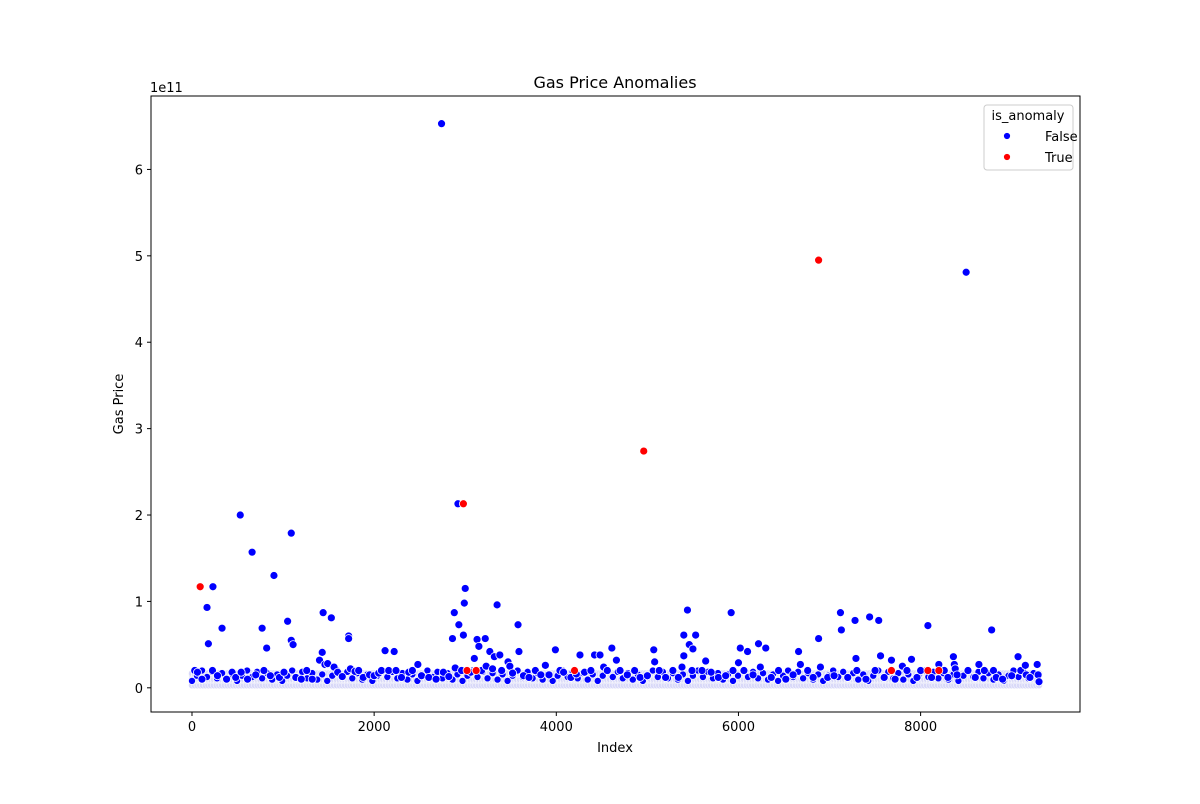 This screenshot has height=804, width=1200. Describe the element at coordinates (738, 727) in the screenshot. I see `x-tick-label: 6000` at that location.